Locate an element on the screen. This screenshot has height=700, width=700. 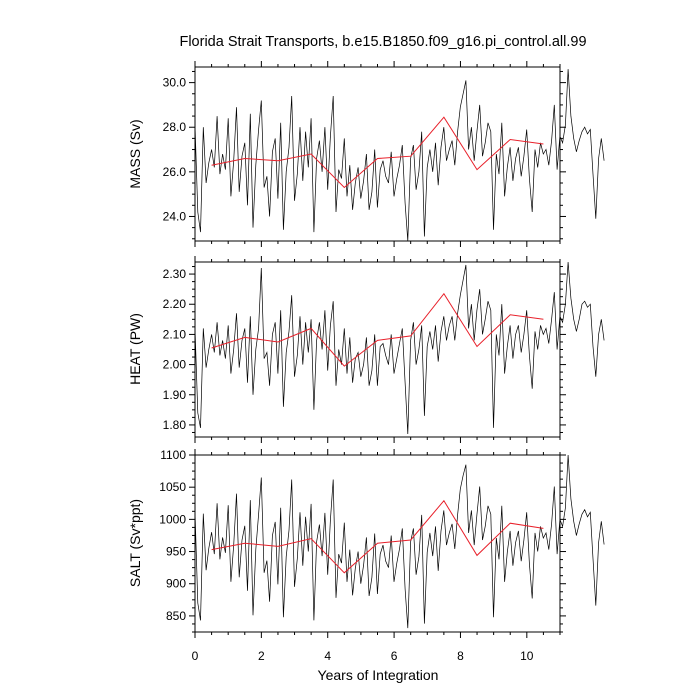
y-tick-label: 30.0 is located at coordinates (175, 83).